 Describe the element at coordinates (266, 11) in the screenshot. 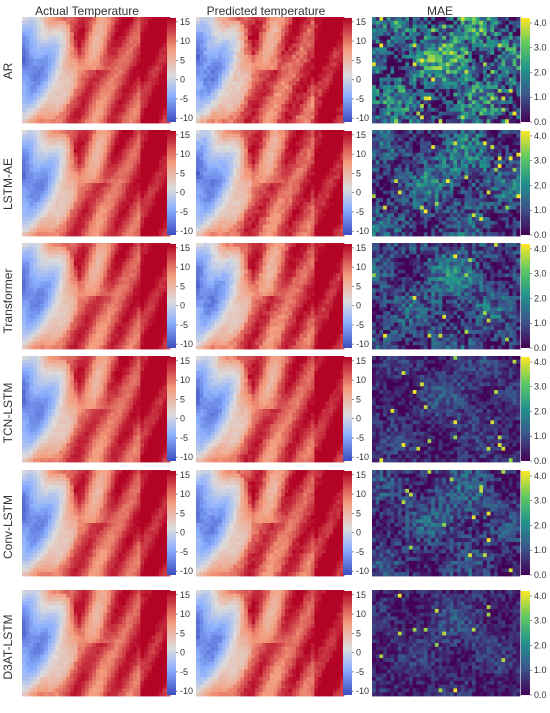

I see `column-title-predicted: Predicted temperature` at that location.